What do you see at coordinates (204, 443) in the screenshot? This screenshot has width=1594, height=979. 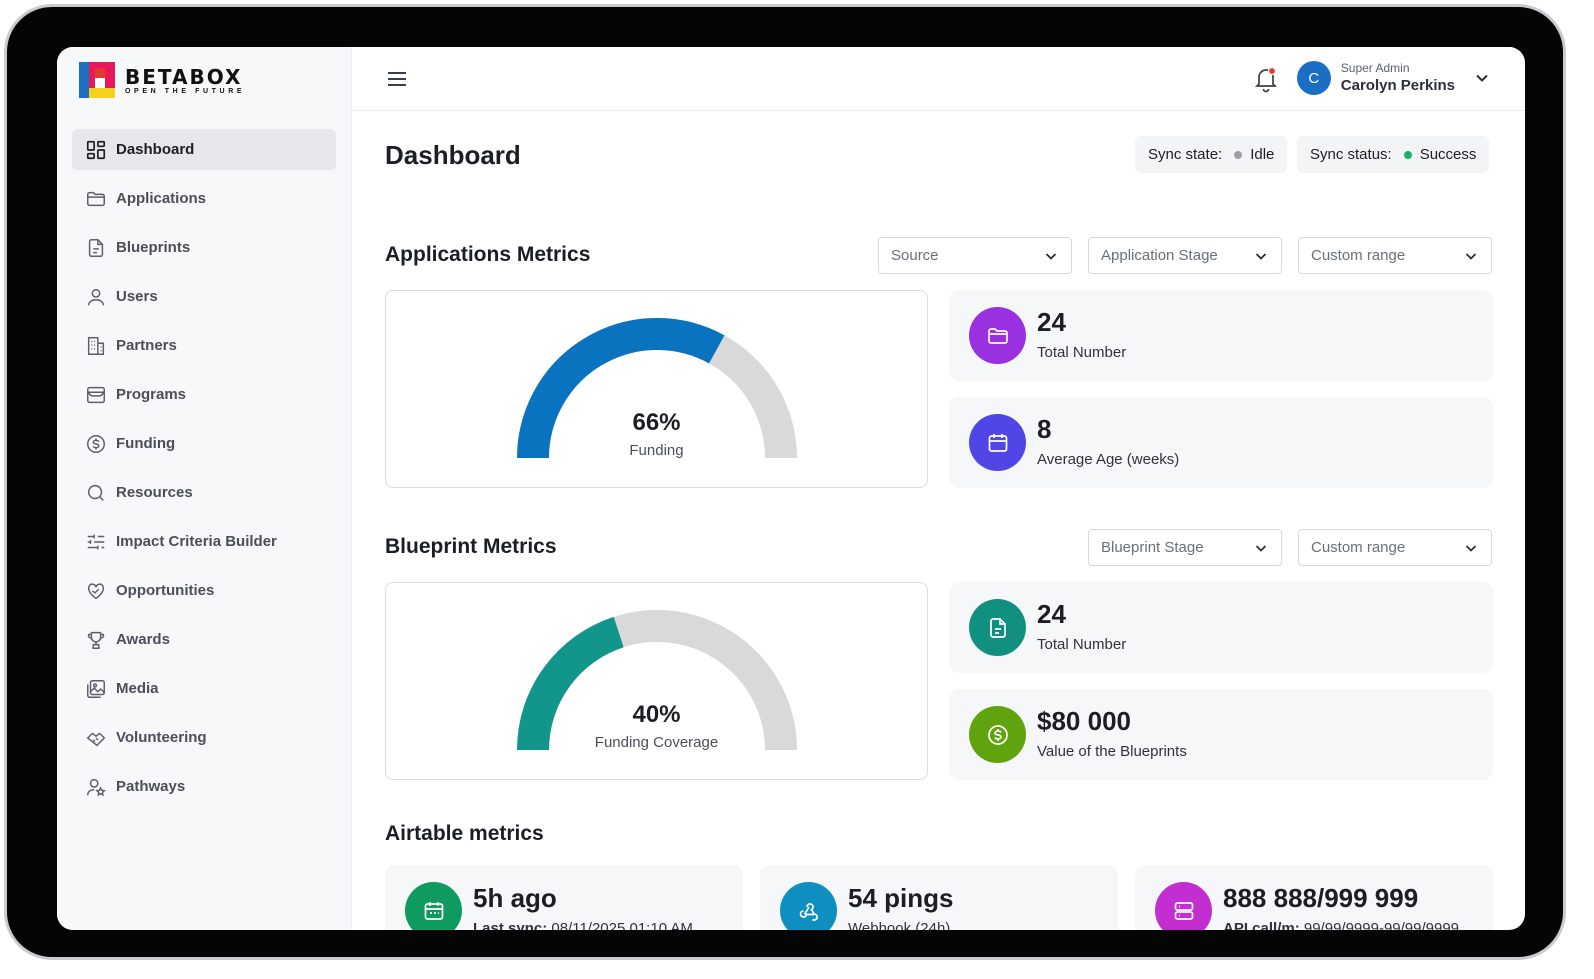 I see `sidebar-item-funding: Funding` at bounding box center [204, 443].